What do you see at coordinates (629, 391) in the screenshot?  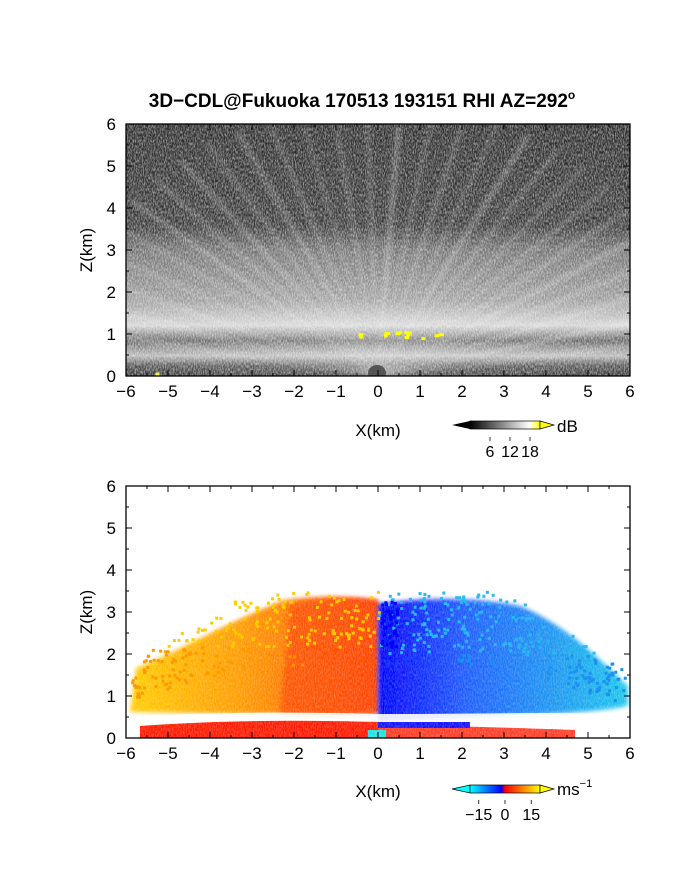 I see `reflectivity-xtick-label: 6` at bounding box center [629, 391].